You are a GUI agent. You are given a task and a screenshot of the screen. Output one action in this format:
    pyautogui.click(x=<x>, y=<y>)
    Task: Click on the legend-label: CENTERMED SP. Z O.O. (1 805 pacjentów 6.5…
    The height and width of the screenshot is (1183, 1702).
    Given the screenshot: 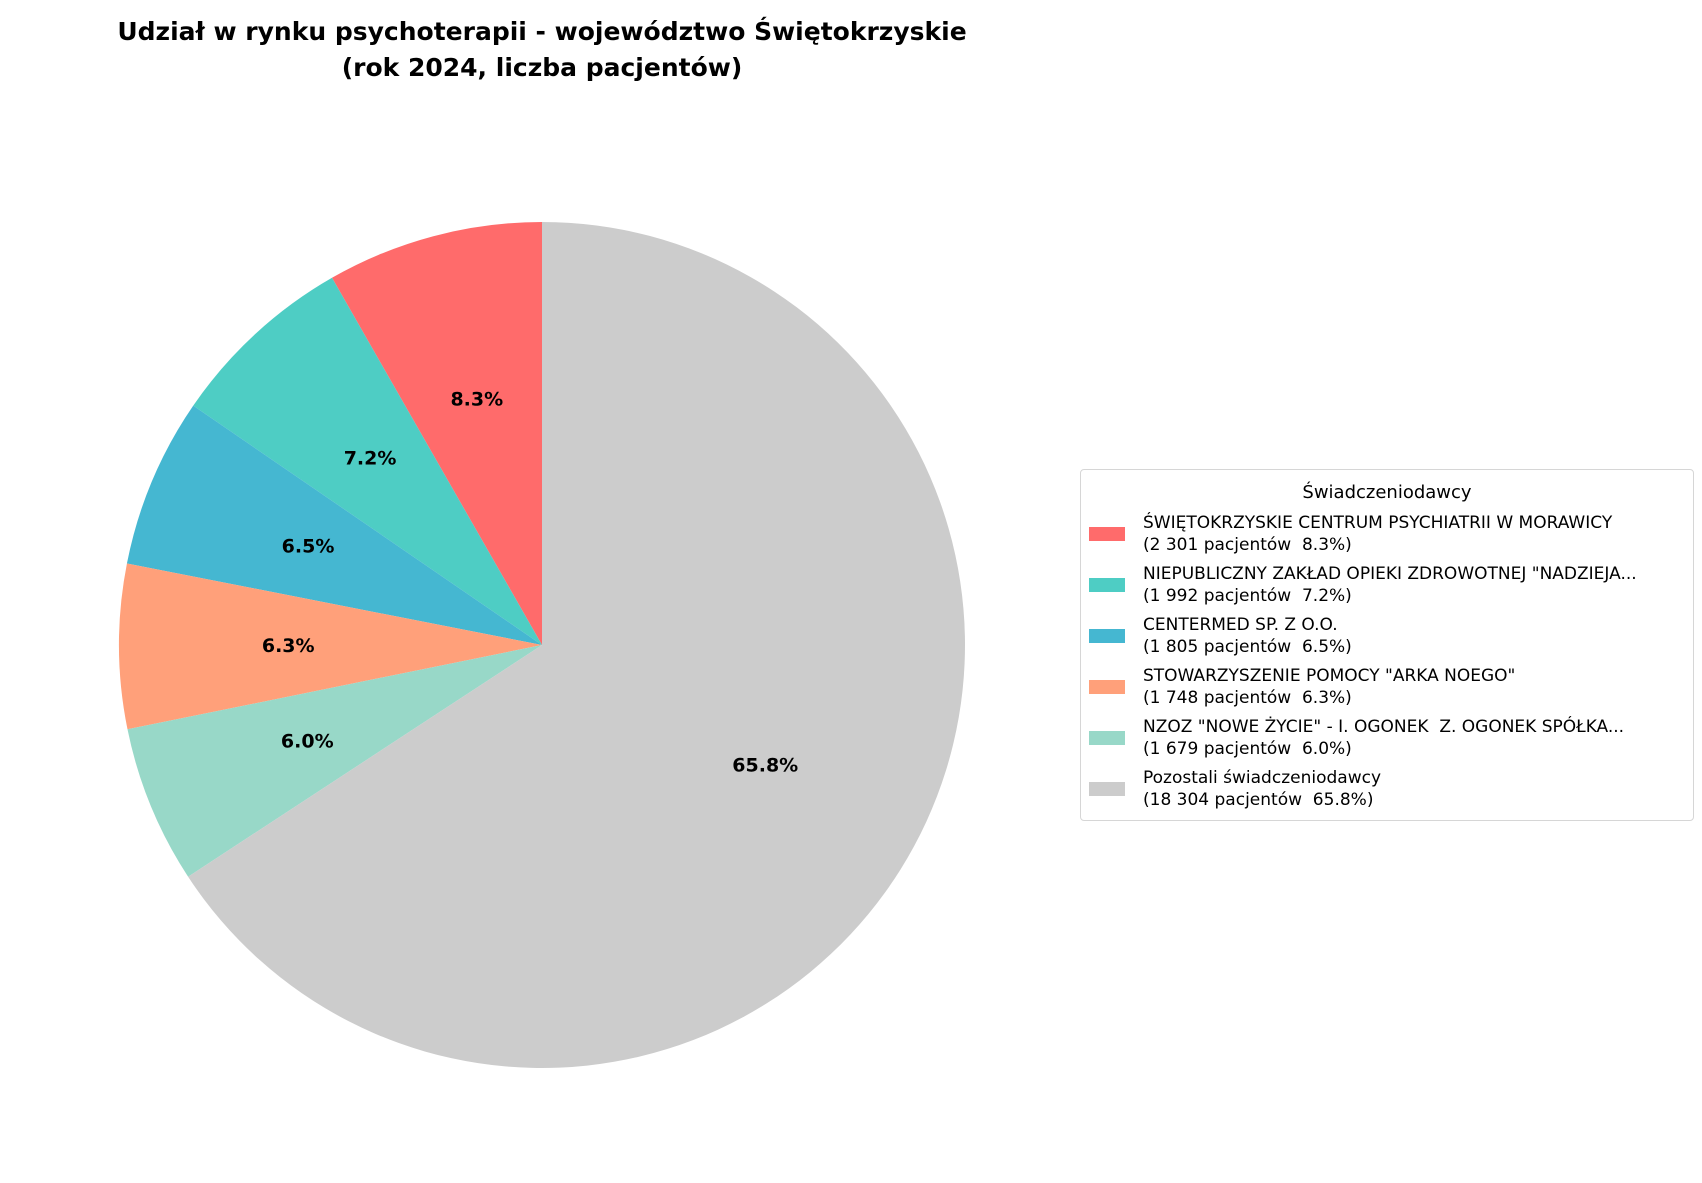 What is the action you would take?
    pyautogui.click(x=1247, y=636)
    